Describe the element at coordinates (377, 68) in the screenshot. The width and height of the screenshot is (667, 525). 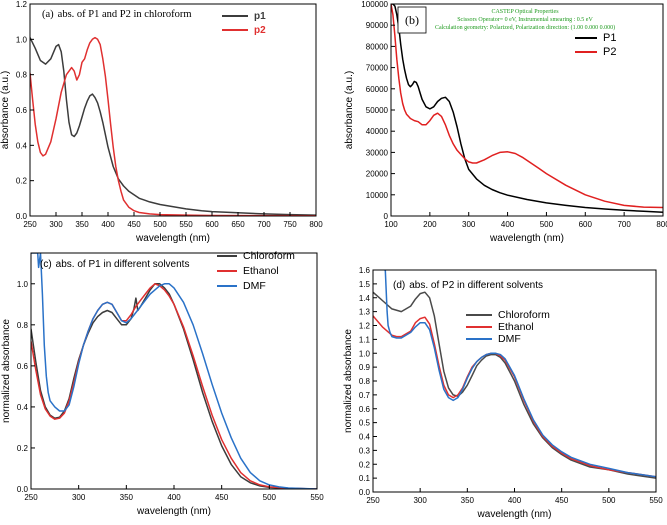
I see `y-tick-label: 70000` at that location.